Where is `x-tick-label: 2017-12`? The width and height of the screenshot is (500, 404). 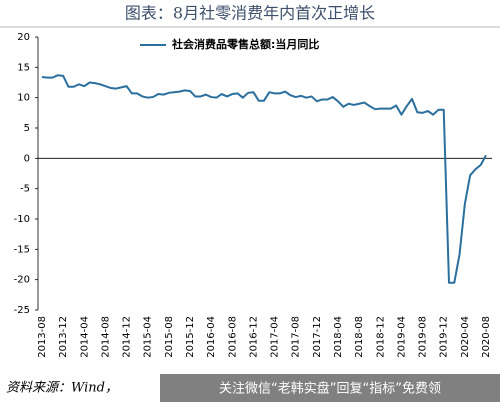 x-tick-label: 2017-12 is located at coordinates (317, 337).